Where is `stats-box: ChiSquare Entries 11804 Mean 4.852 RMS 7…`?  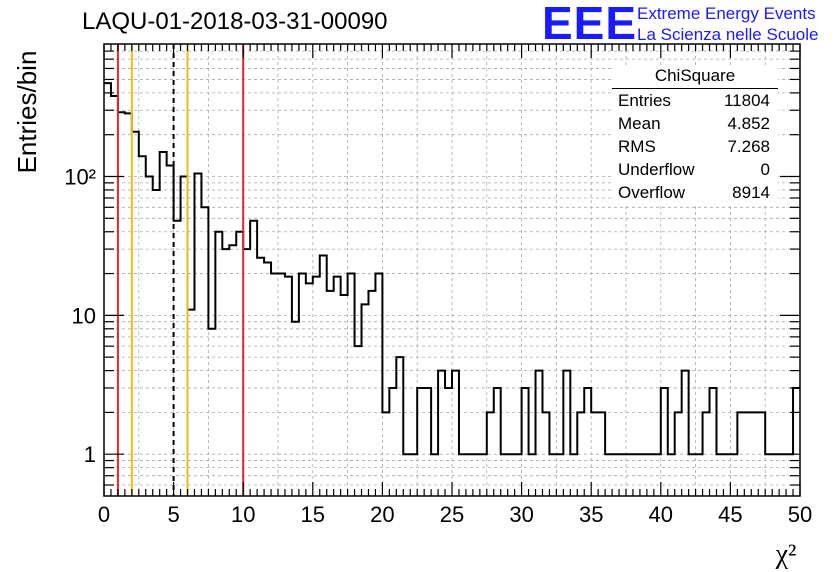
stats-box: ChiSquare Entries 11804 Mean 4.852 RMS 7… is located at coordinates (695, 135).